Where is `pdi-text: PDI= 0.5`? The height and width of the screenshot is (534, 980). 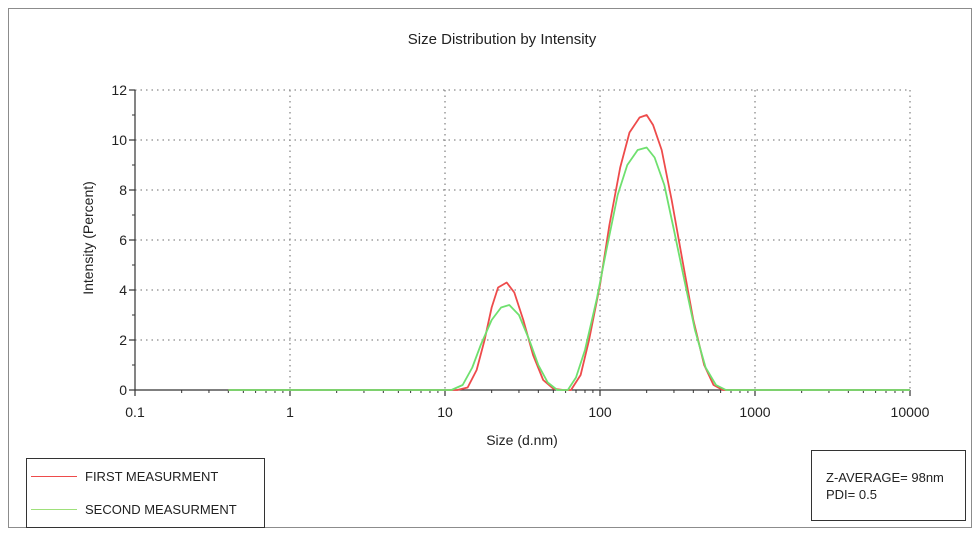 pdi-text: PDI= 0.5 is located at coordinates (851, 494).